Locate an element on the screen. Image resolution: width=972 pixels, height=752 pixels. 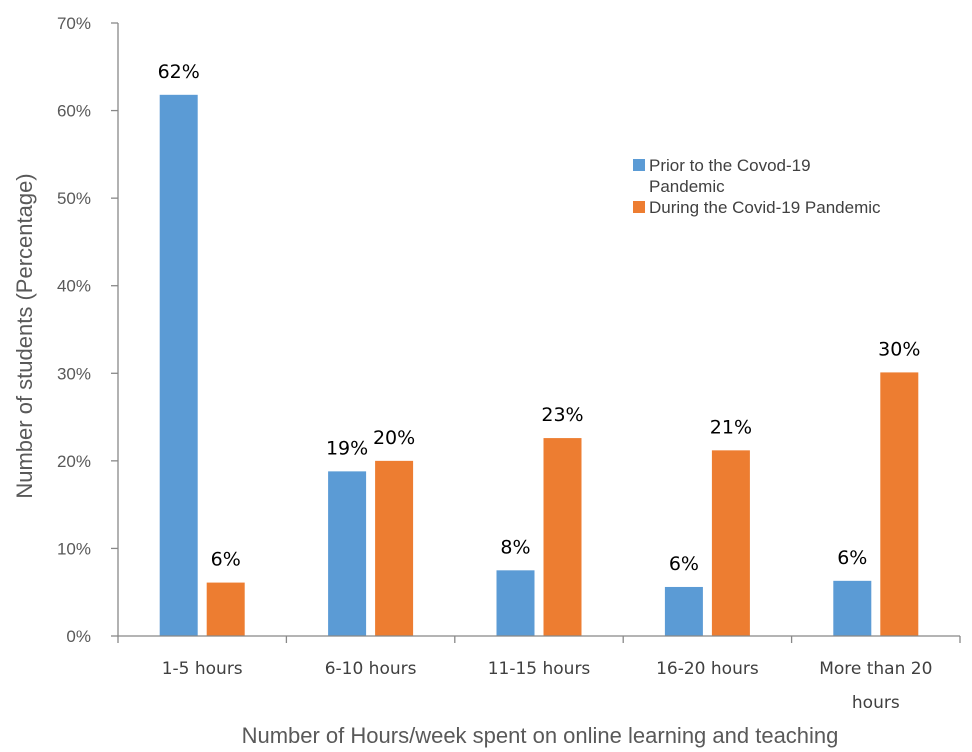
y-tick-label: 70% is located at coordinates (74, 23).